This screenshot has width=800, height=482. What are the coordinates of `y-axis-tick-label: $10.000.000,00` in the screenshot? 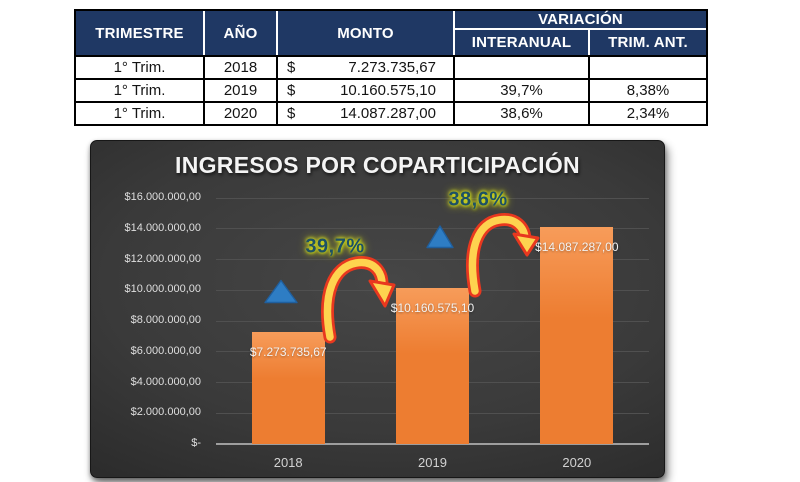 It's located at (162, 289).